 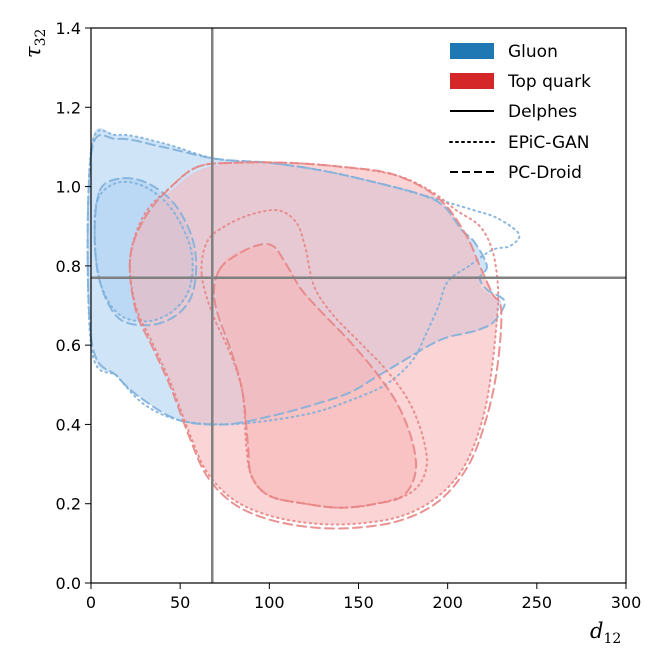 What do you see at coordinates (68, 345) in the screenshot?
I see `y-tick-label: 0.6` at bounding box center [68, 345].